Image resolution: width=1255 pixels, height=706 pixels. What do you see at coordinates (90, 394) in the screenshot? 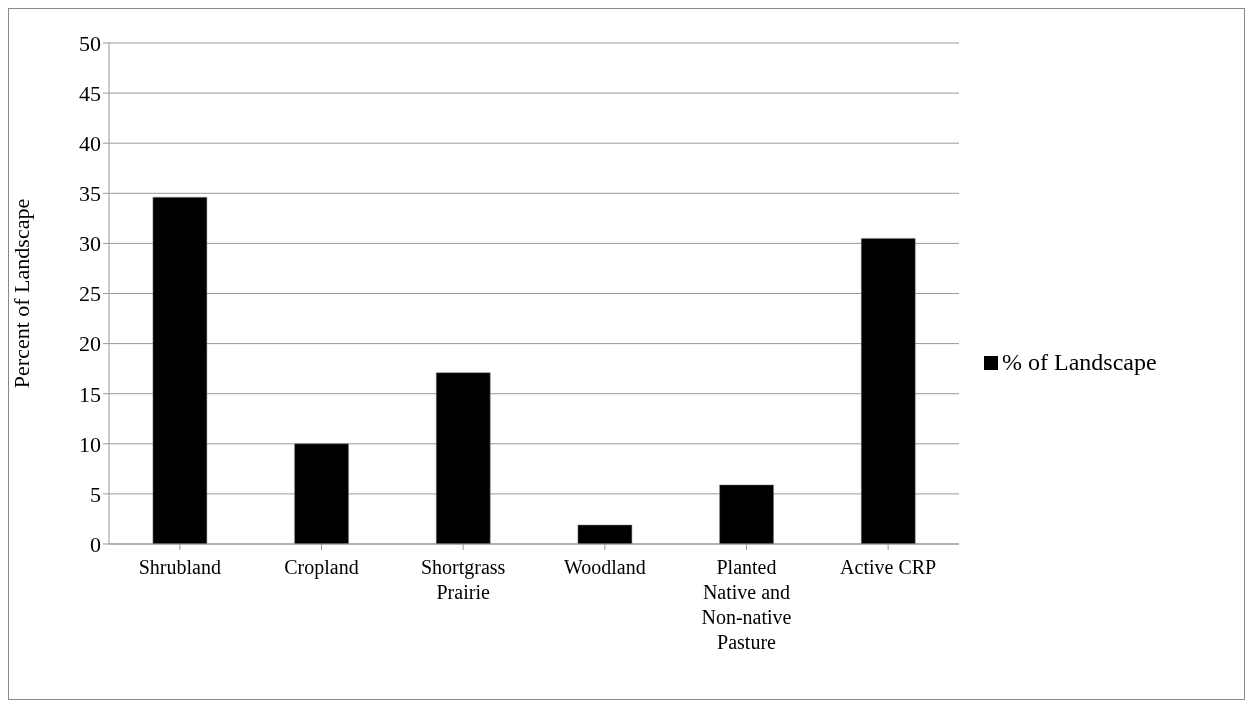
I see `y-tick-label: 15` at bounding box center [90, 394].